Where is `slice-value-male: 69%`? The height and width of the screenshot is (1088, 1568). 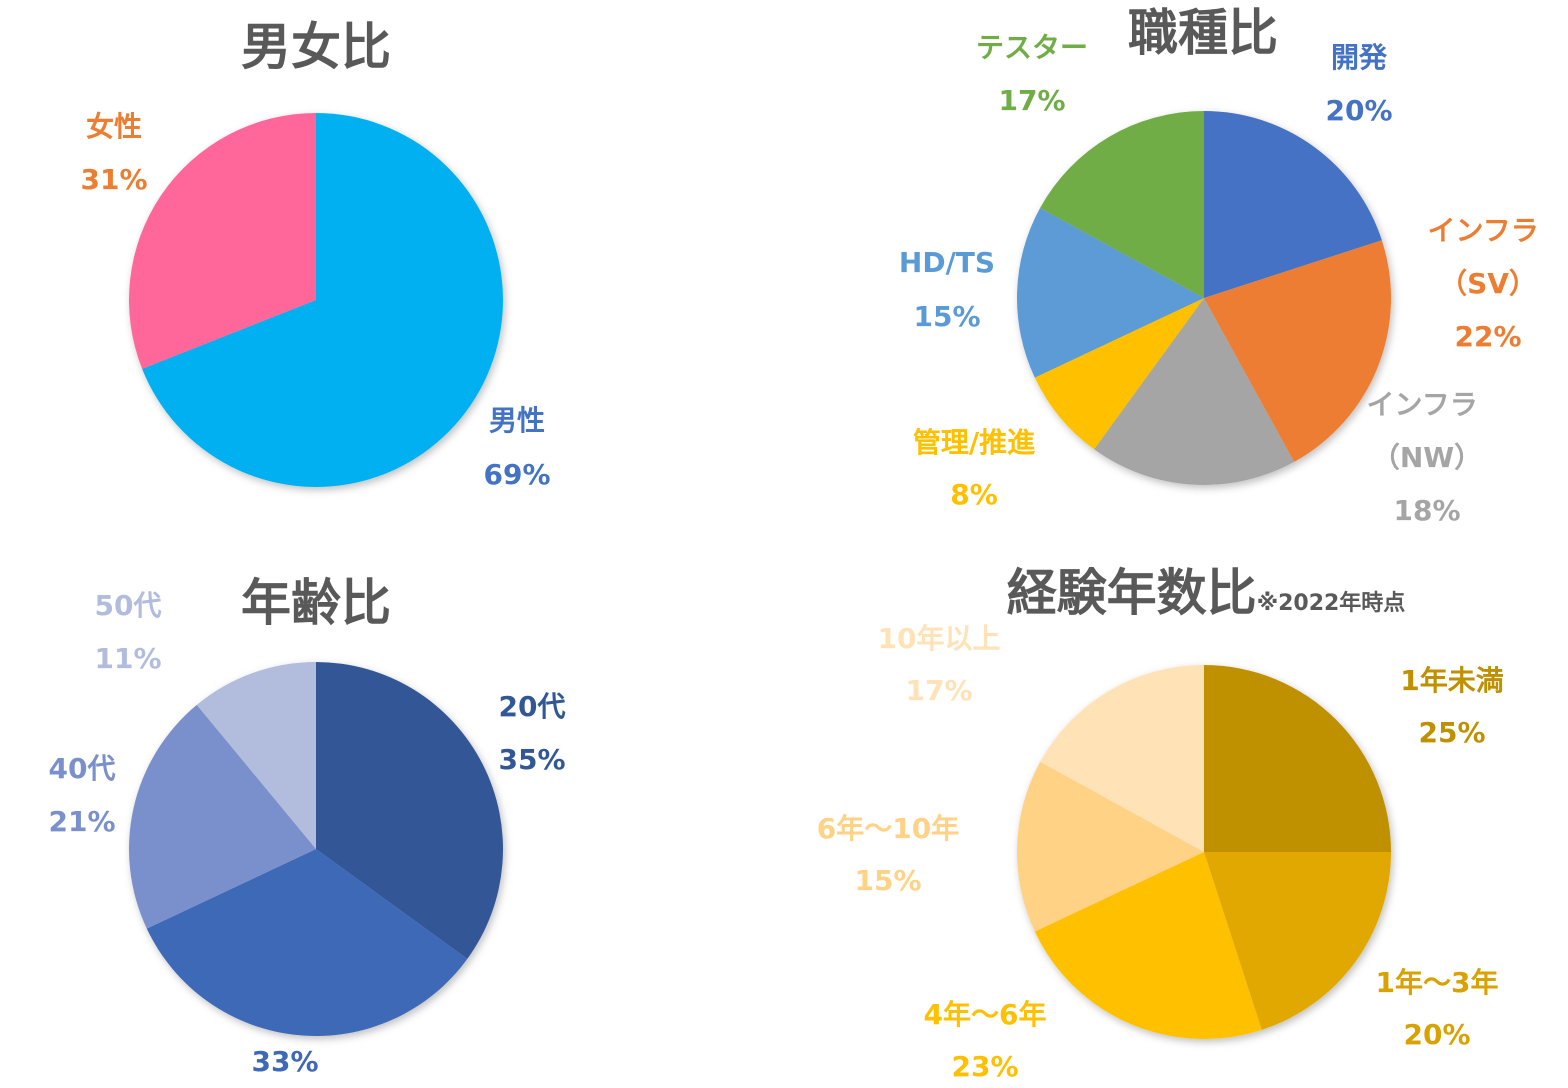
slice-value-male: 69% is located at coordinates (516, 474).